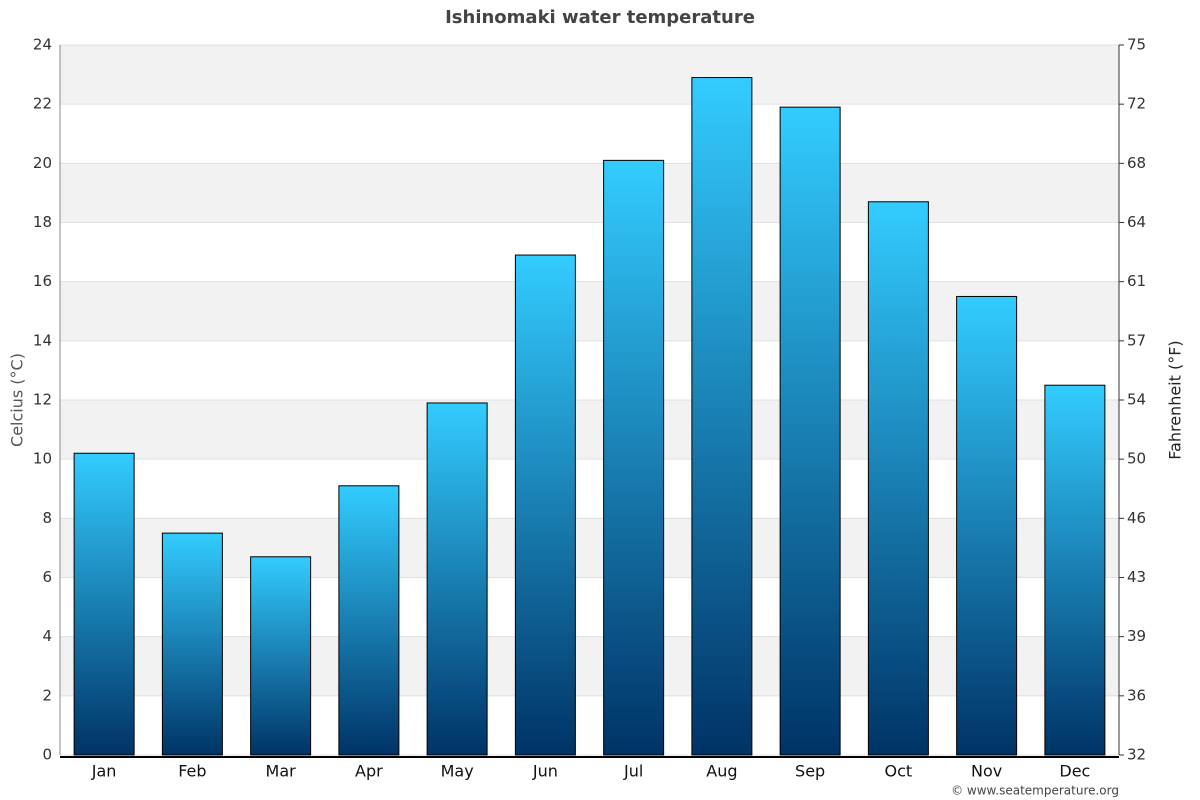 The height and width of the screenshot is (800, 1200). What do you see at coordinates (986, 771) in the screenshot?
I see `x-tick-label: Nov` at bounding box center [986, 771].